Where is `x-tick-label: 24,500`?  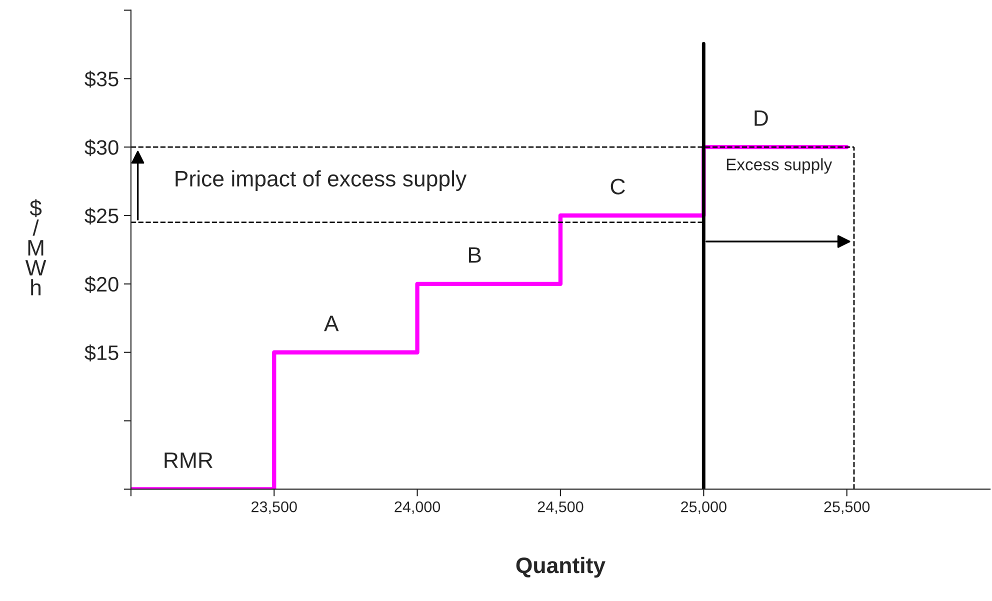
x-tick-label: 24,500 is located at coordinates (561, 507).